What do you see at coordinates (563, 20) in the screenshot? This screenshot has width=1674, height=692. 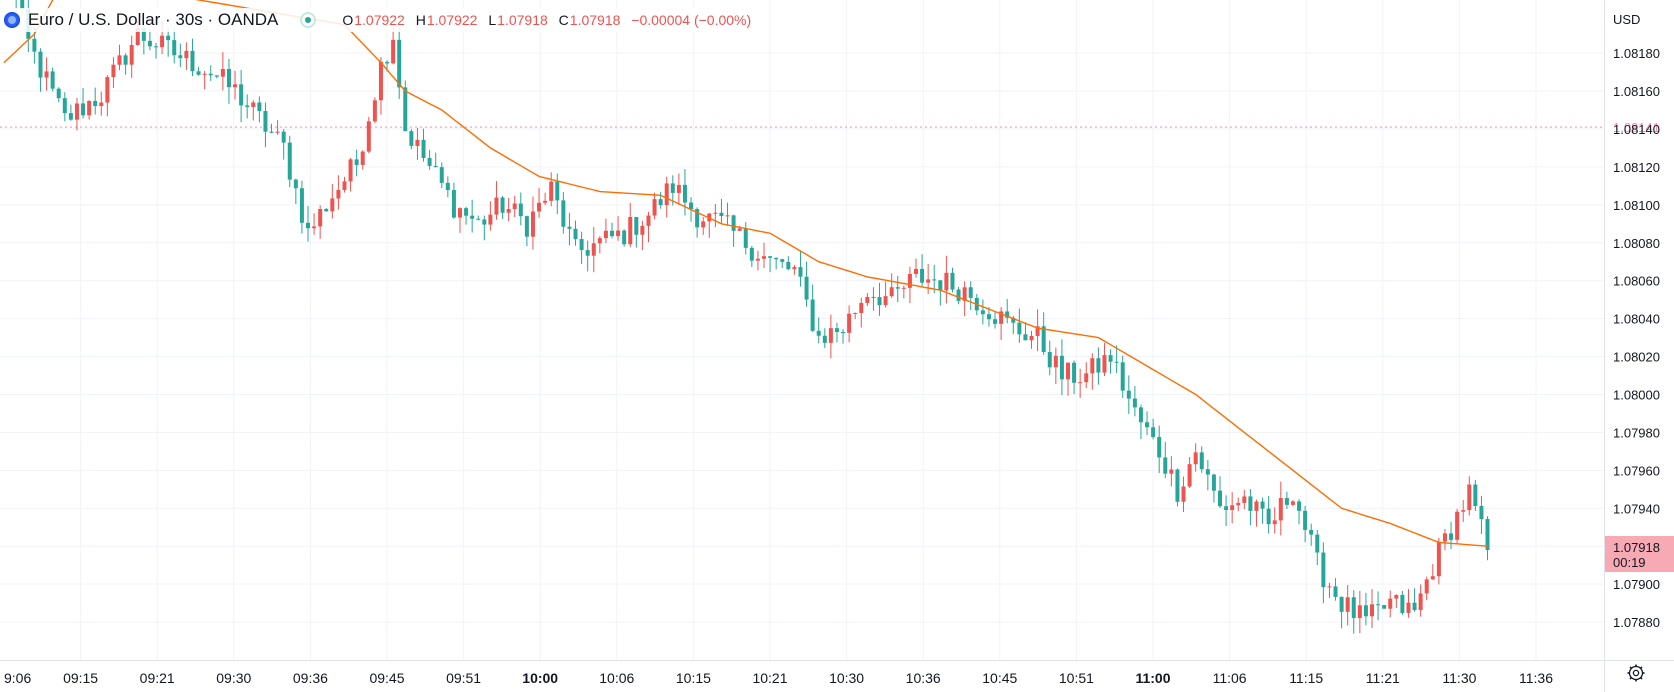 I see `close-label: C` at bounding box center [563, 20].